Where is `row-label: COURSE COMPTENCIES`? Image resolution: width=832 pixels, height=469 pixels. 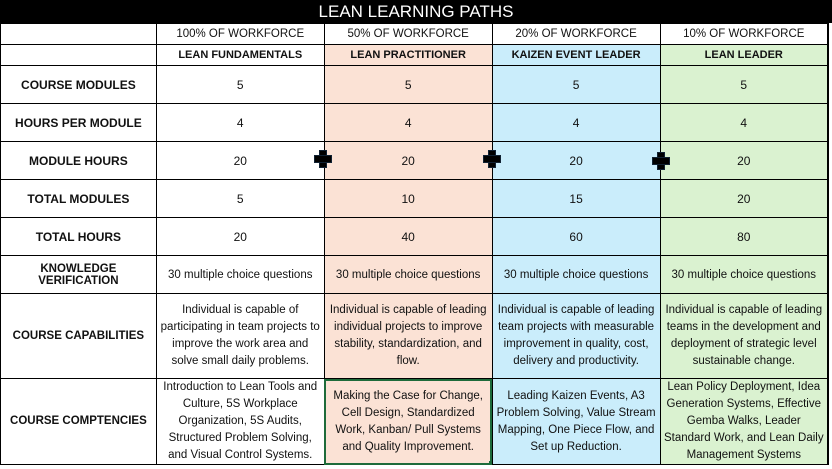
row-label: COURSE COMPTENCIES is located at coordinates (78, 421).